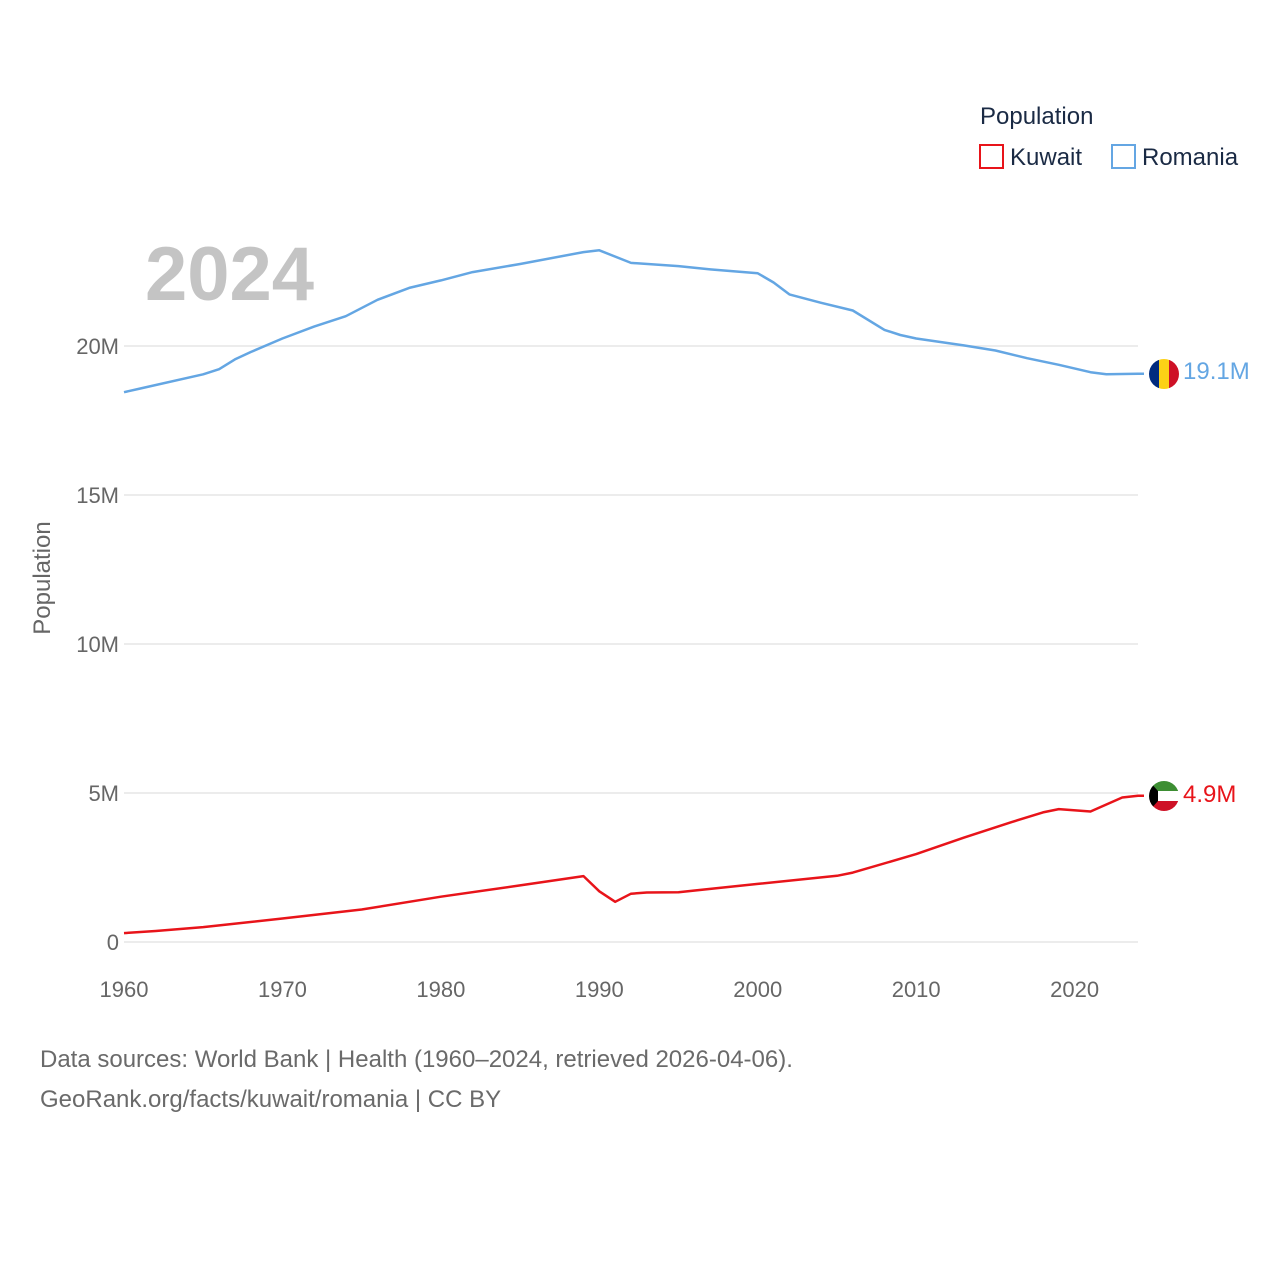 This screenshot has width=1280, height=1280. What do you see at coordinates (1164, 374) in the screenshot?
I see `romania-flag-icon` at bounding box center [1164, 374].